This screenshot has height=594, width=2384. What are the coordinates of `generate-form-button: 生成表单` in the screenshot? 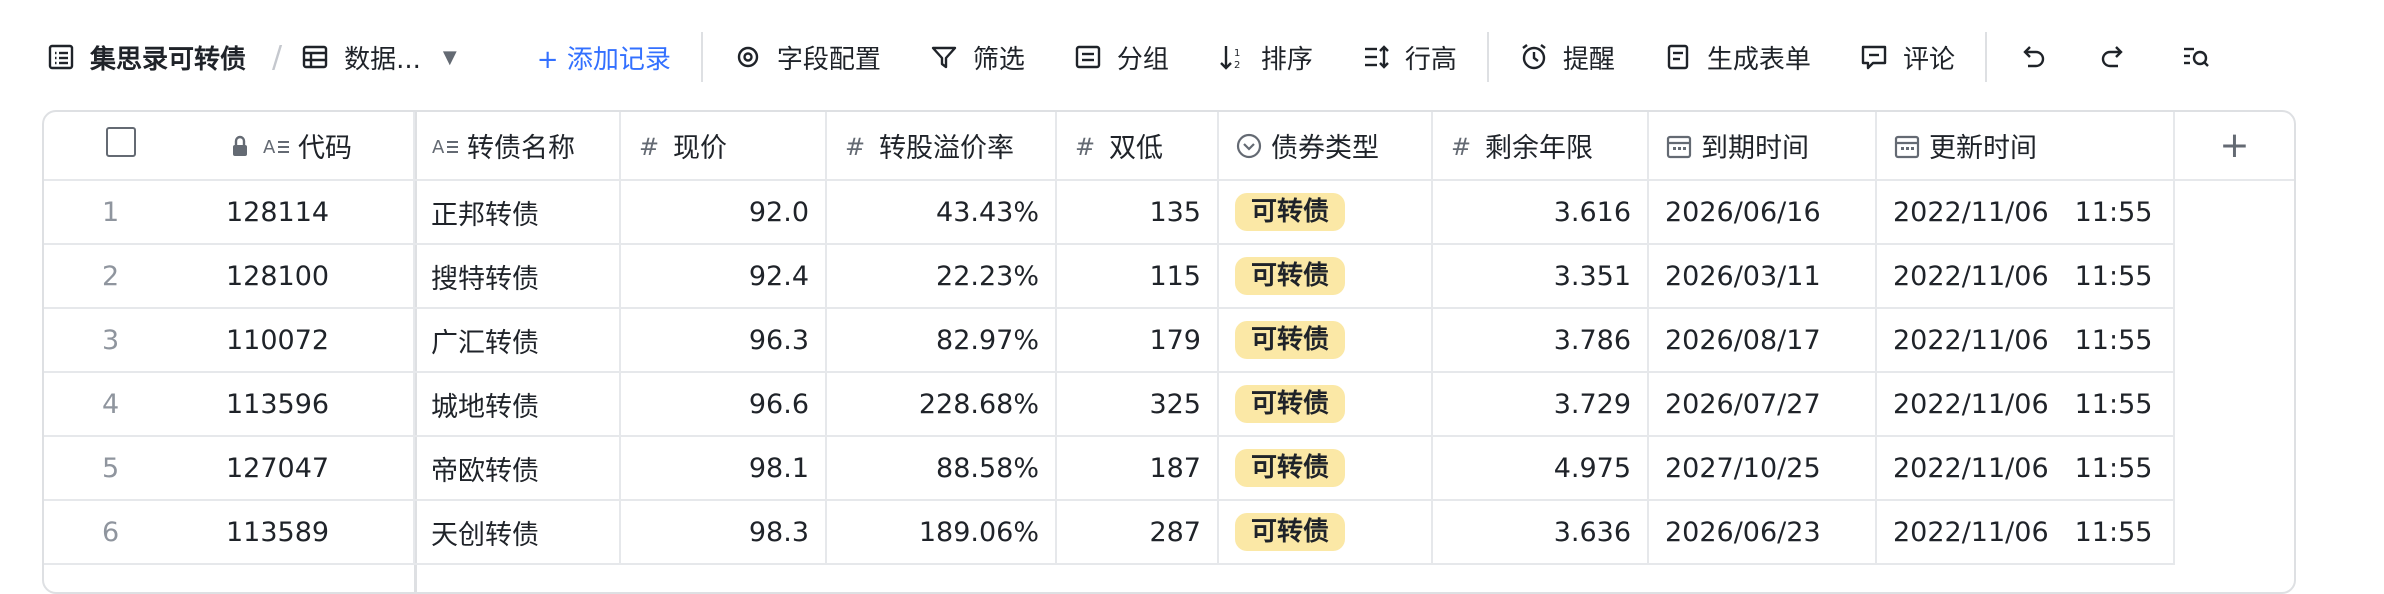 It's located at (1737, 57).